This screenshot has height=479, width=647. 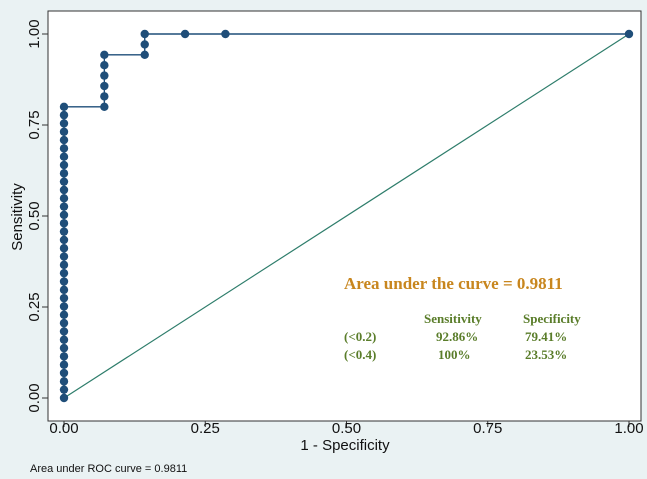 What do you see at coordinates (546, 354) in the screenshot?
I see `annotation-row-specificity: 23.53%` at bounding box center [546, 354].